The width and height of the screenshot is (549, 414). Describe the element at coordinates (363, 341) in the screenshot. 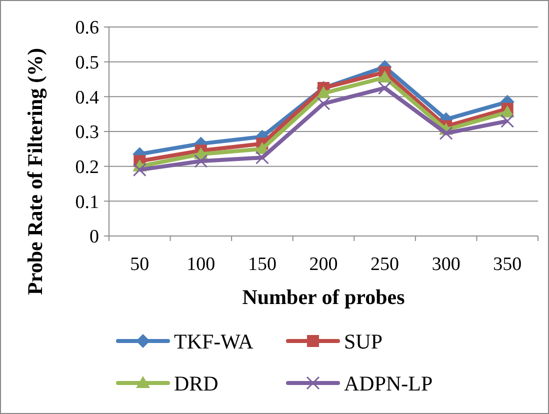

I see `legend-label: SUP` at that location.